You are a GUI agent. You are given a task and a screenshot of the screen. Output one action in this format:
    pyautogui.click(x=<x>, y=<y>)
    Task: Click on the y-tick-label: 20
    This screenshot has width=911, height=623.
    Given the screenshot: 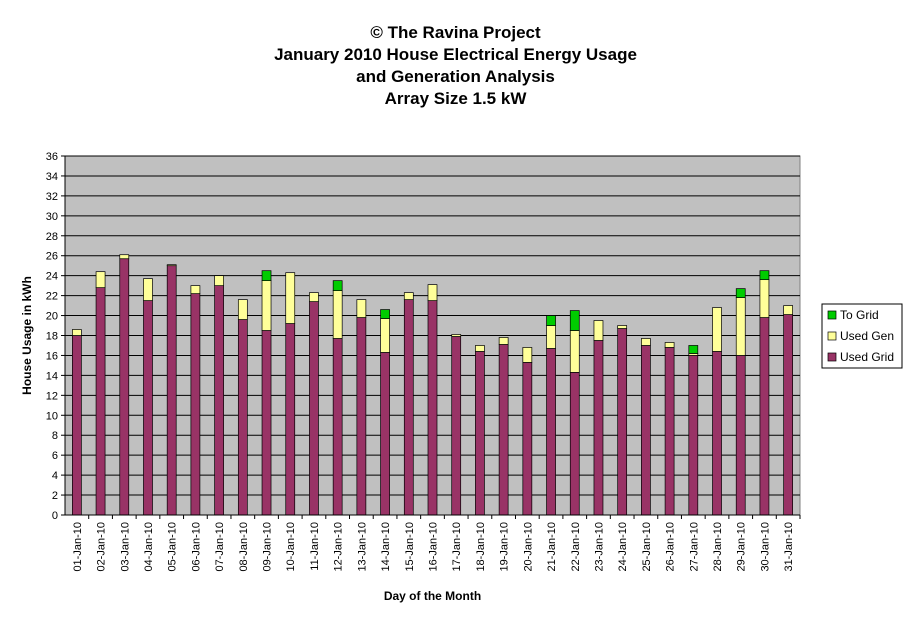 What is the action you would take?
    pyautogui.click(x=52, y=317)
    